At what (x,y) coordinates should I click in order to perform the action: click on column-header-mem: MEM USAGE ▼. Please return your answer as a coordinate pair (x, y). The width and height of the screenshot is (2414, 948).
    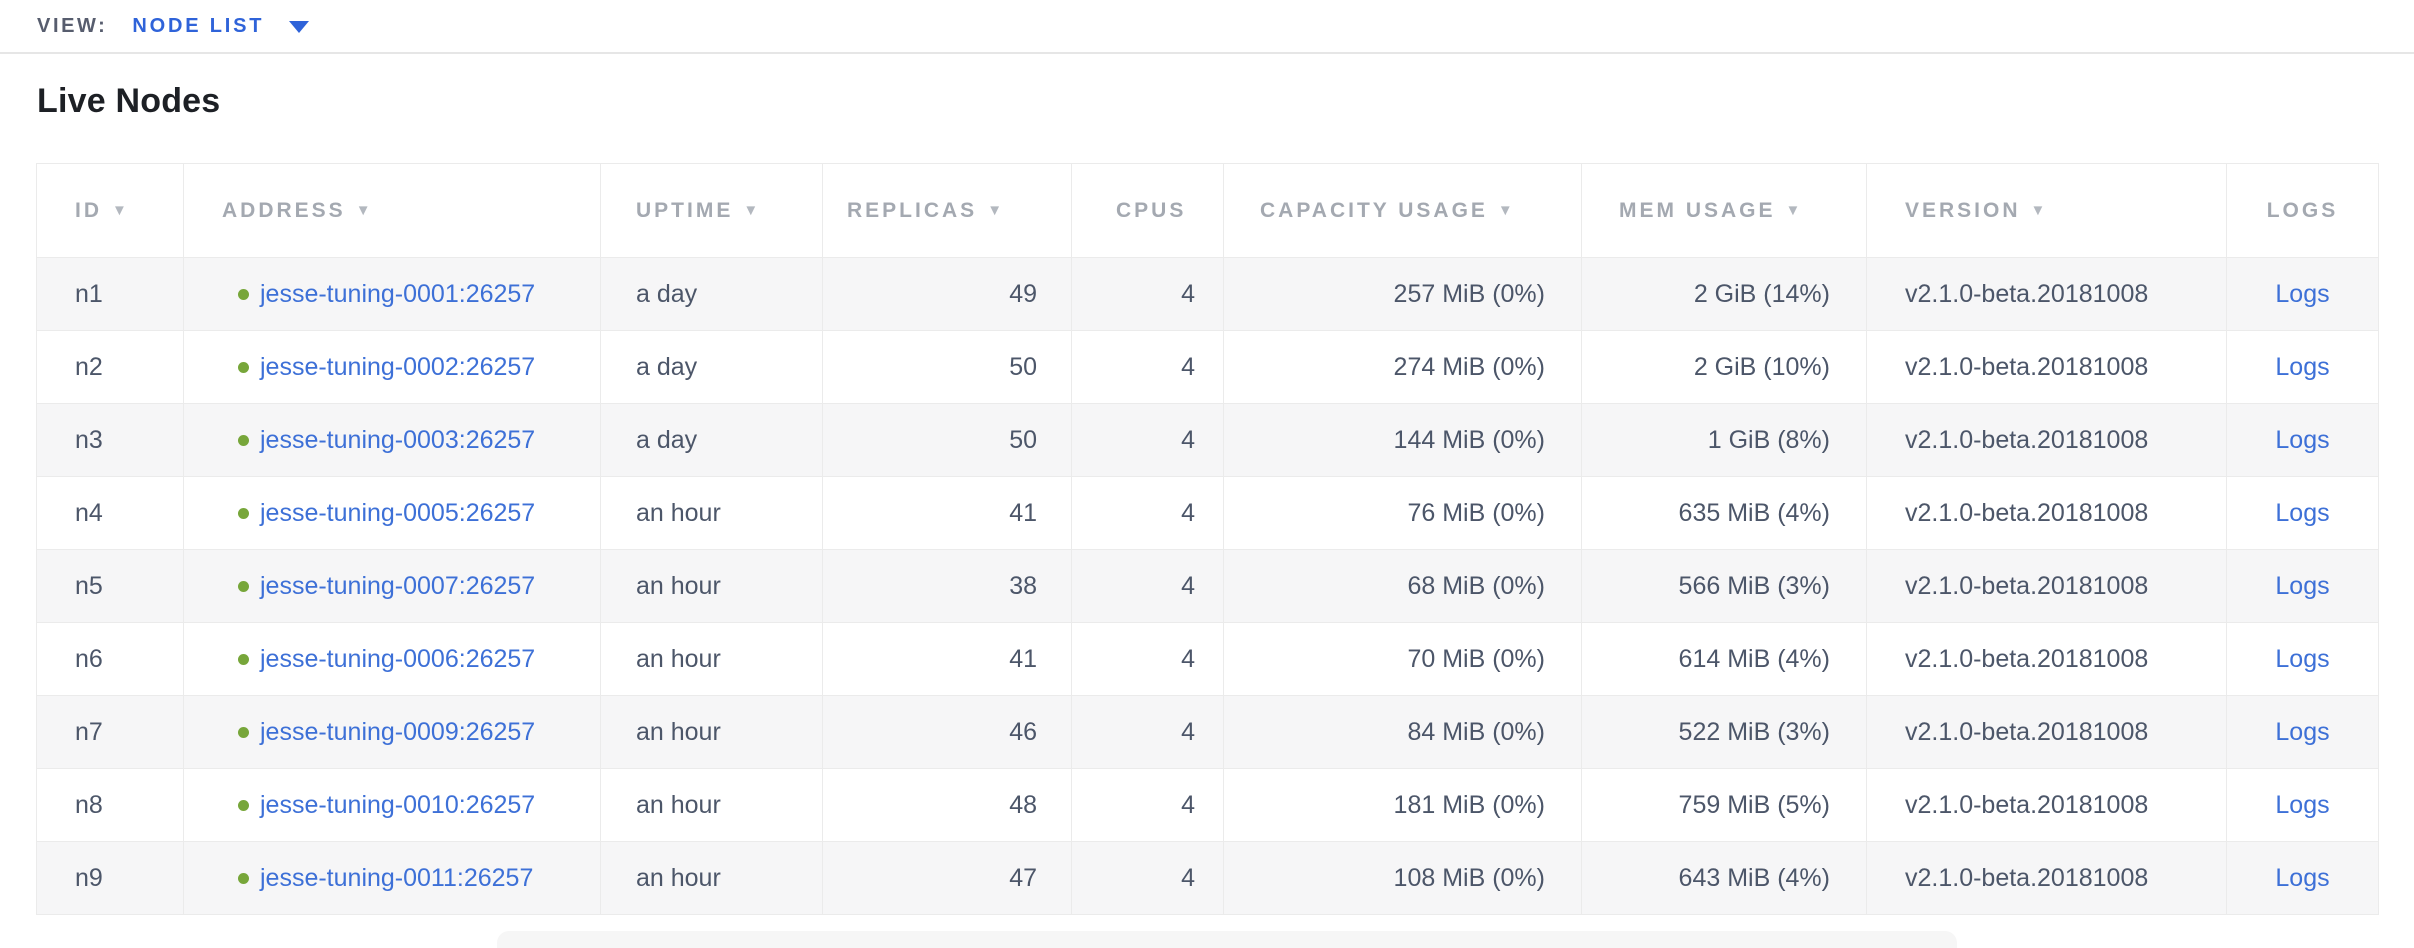
    Looking at the image, I should click on (1724, 210).